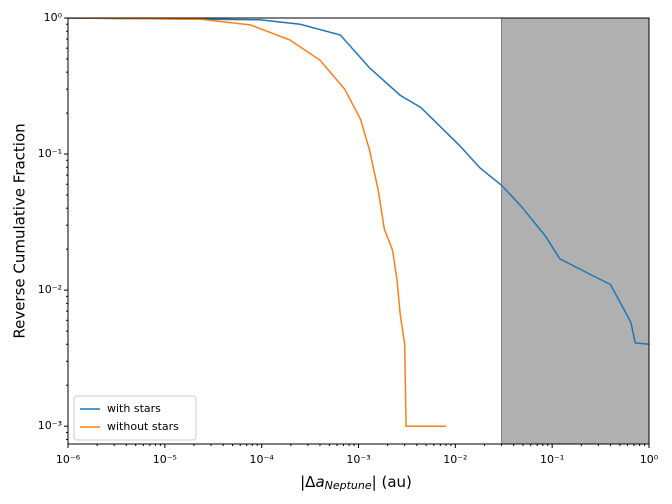 This screenshot has height=504, width=672. What do you see at coordinates (50, 153) in the screenshot?
I see `y-tick-label: 10⁻¹` at bounding box center [50, 153].